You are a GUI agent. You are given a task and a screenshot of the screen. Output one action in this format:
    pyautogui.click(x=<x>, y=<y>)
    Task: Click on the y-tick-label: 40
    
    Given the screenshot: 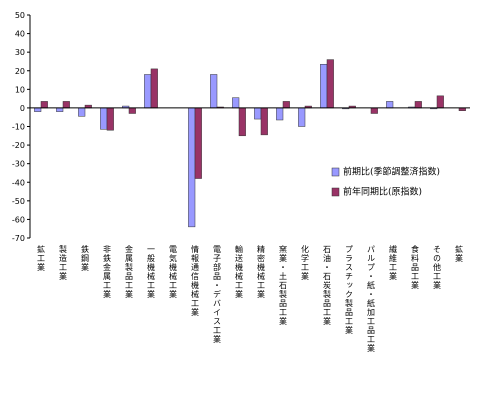 What is the action you would take?
    pyautogui.click(x=20, y=34)
    